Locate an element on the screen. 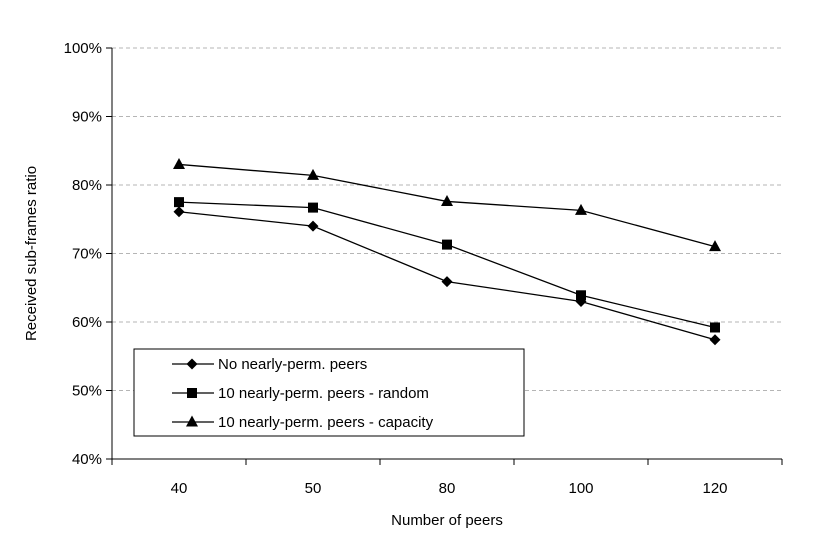 The height and width of the screenshot is (554, 822). y-tick-label: 60% is located at coordinates (87, 322).